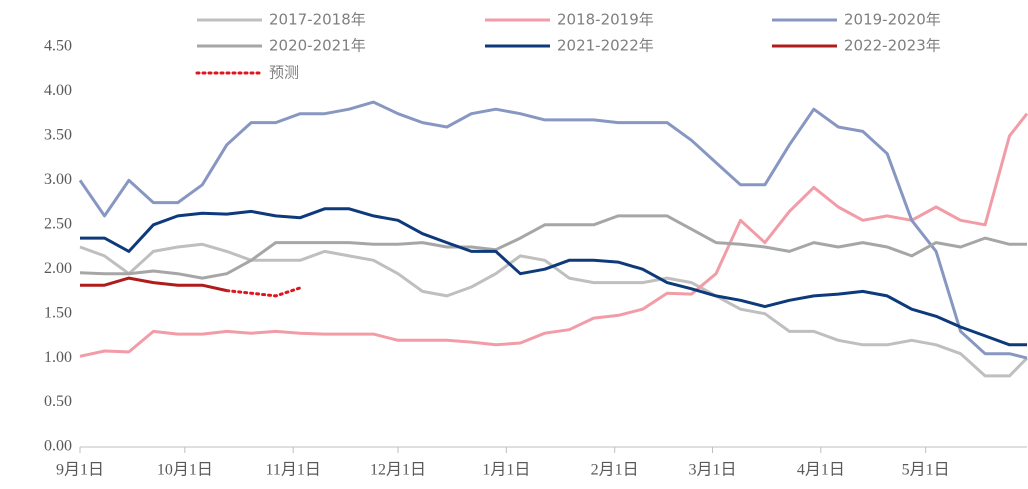 This screenshot has height=489, width=1028. Describe the element at coordinates (615, 470) in the screenshot. I see `x-tick-label: 2月1日` at that location.